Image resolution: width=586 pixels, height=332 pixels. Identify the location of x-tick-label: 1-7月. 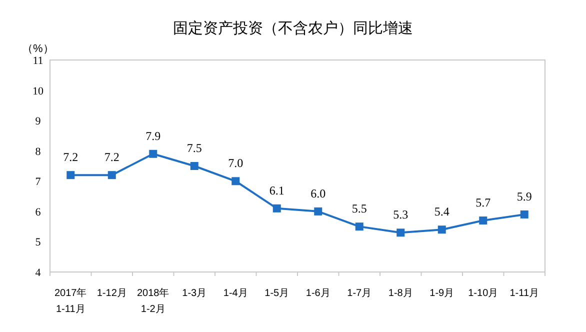
(359, 293).